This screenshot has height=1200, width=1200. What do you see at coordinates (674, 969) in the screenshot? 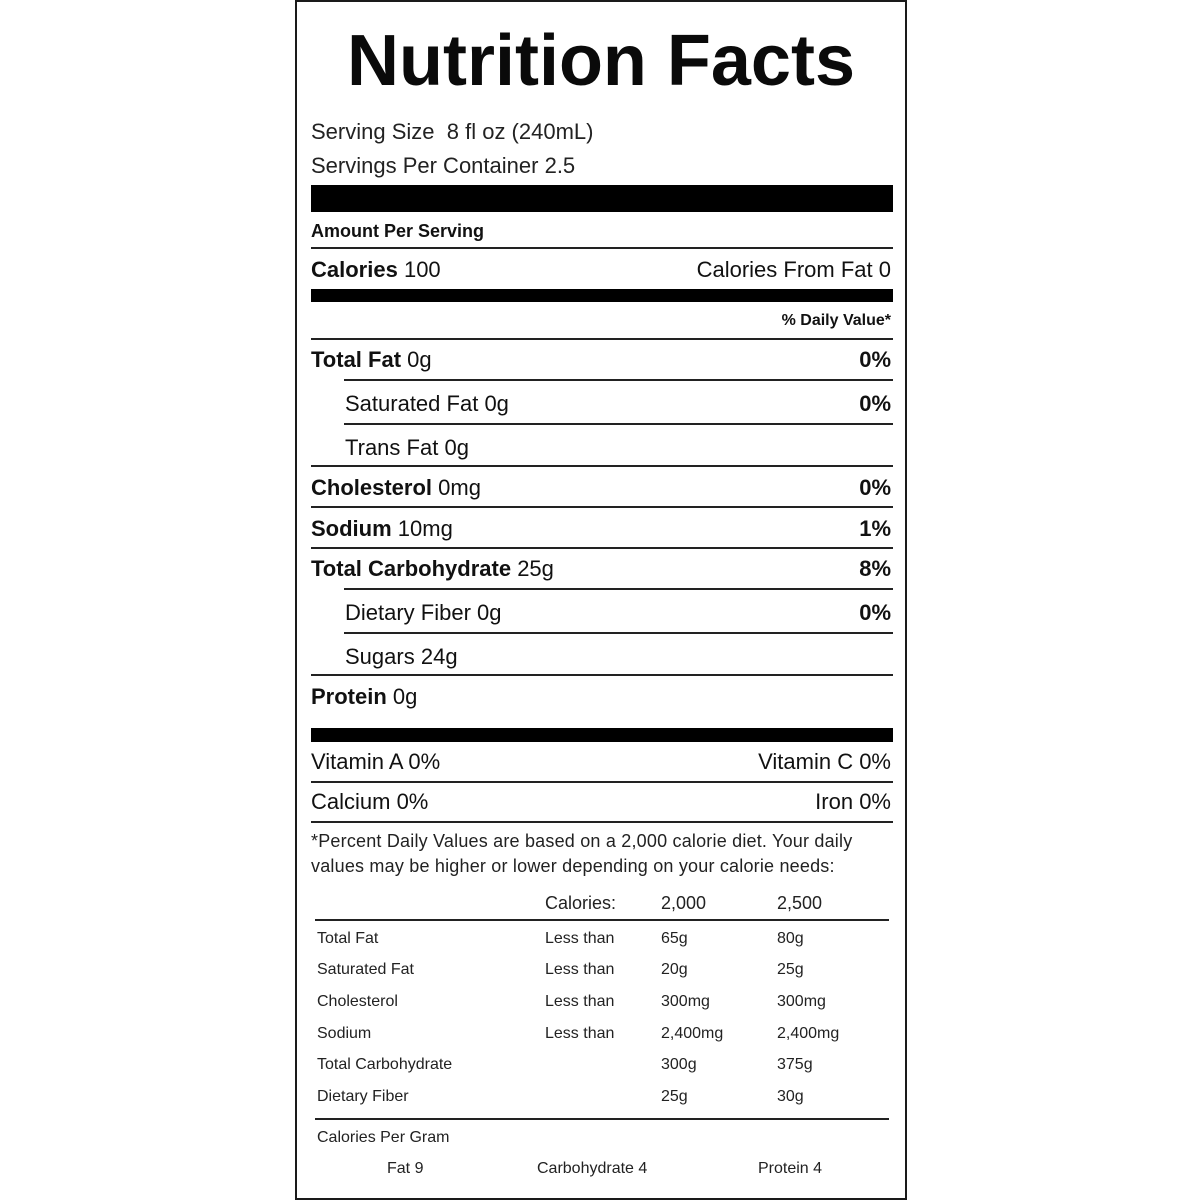
I see `ref-row-2000: 20g` at bounding box center [674, 969].